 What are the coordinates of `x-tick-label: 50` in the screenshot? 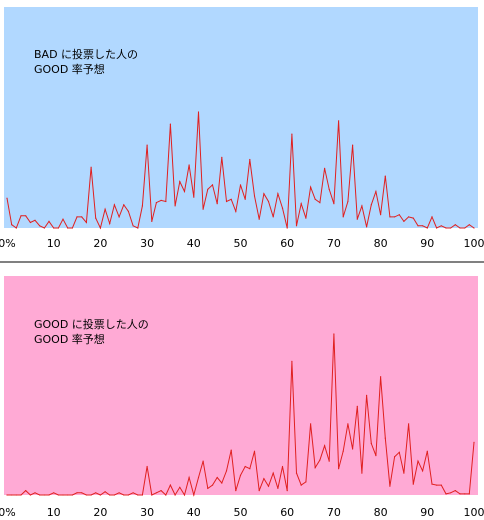 It's located at (241, 243).